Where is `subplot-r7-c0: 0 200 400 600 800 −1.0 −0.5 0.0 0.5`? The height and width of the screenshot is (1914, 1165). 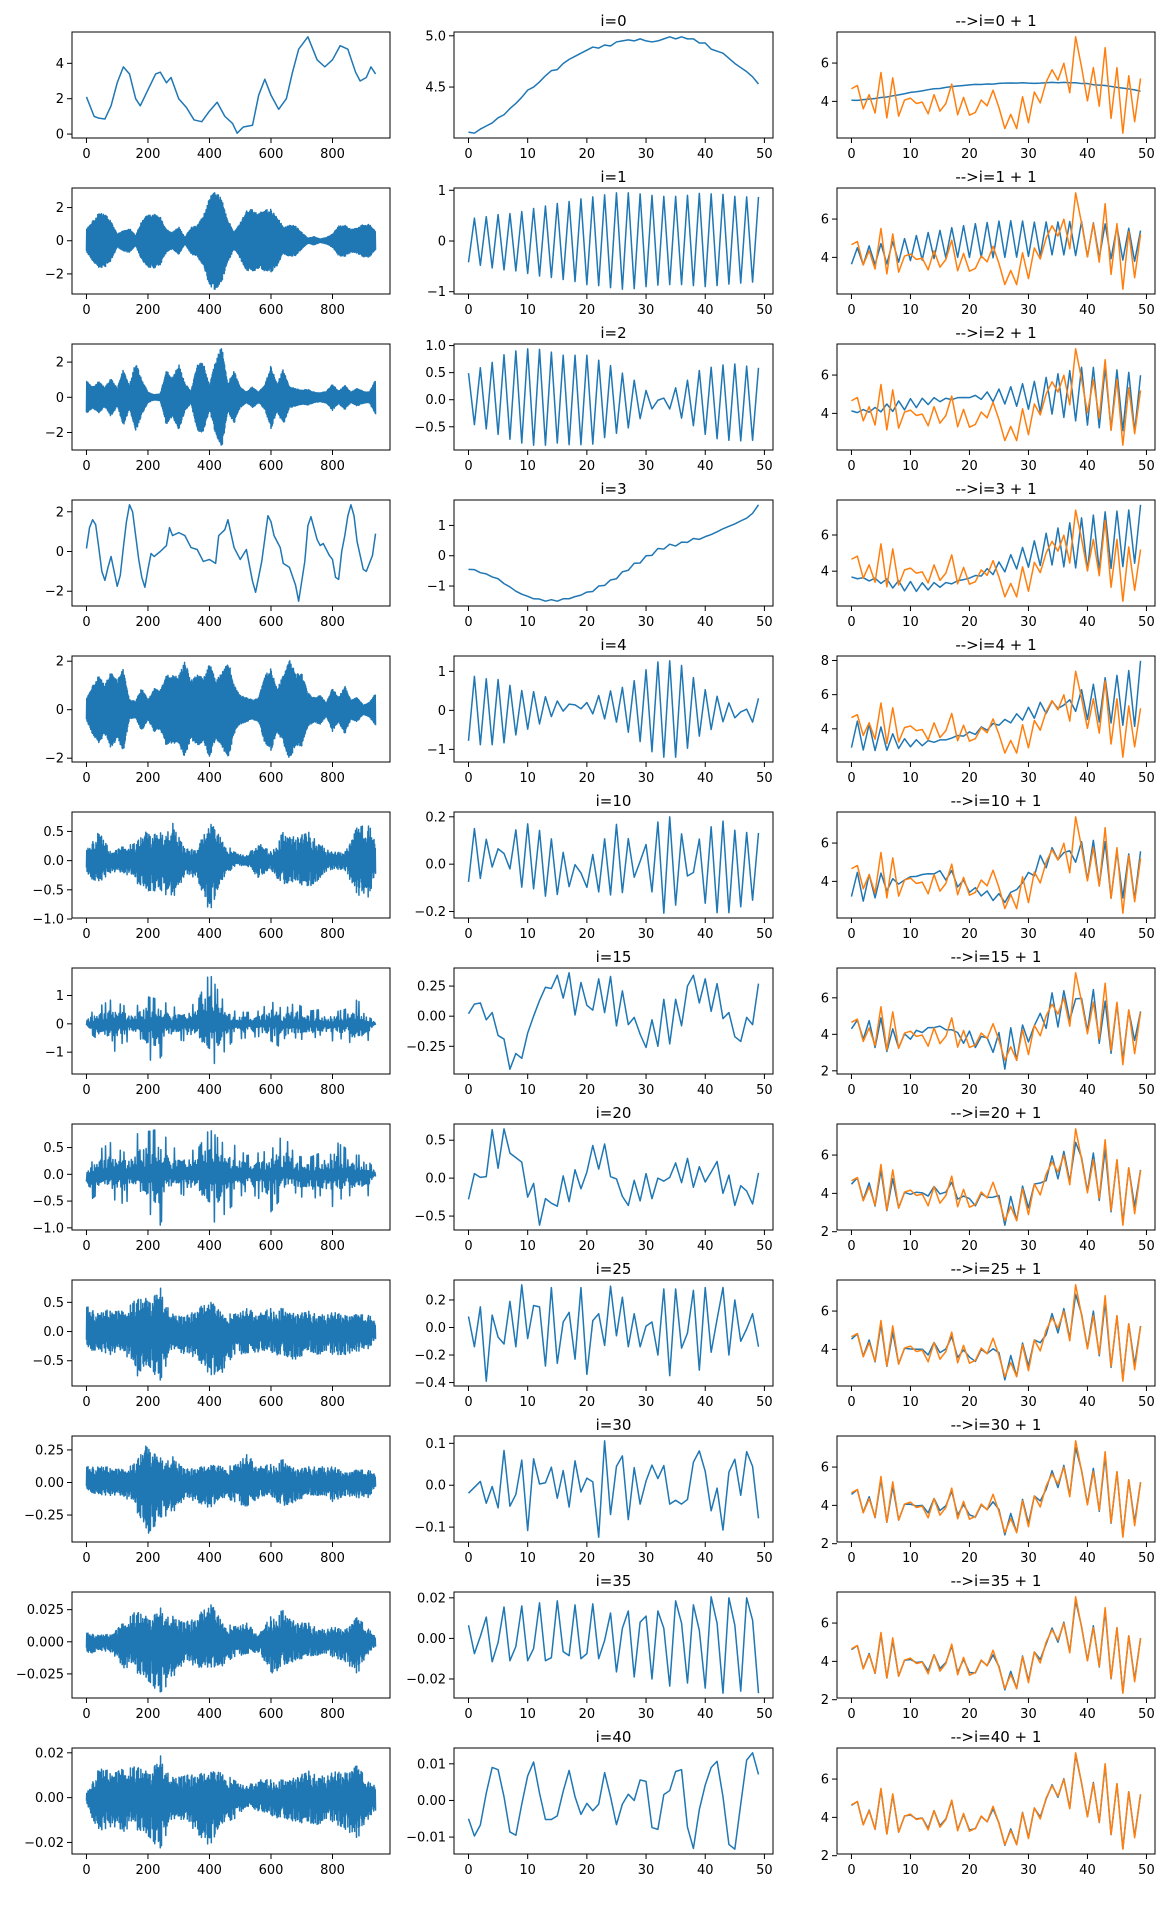 subplot-r7-c0: 0 200 400 600 800 −1.0 −0.5 0.0 0.5 is located at coordinates (211, 1188).